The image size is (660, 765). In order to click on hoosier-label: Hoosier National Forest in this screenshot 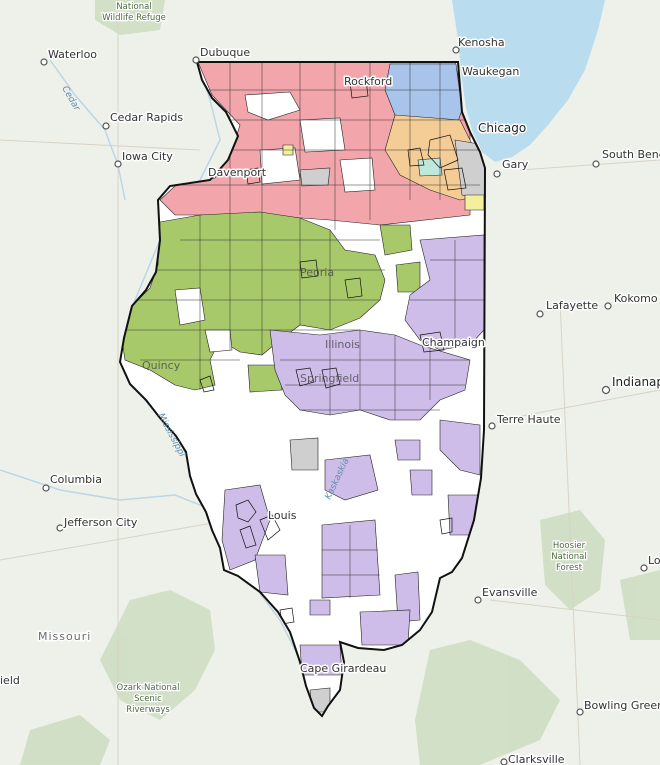, I will do `click(569, 557)`.